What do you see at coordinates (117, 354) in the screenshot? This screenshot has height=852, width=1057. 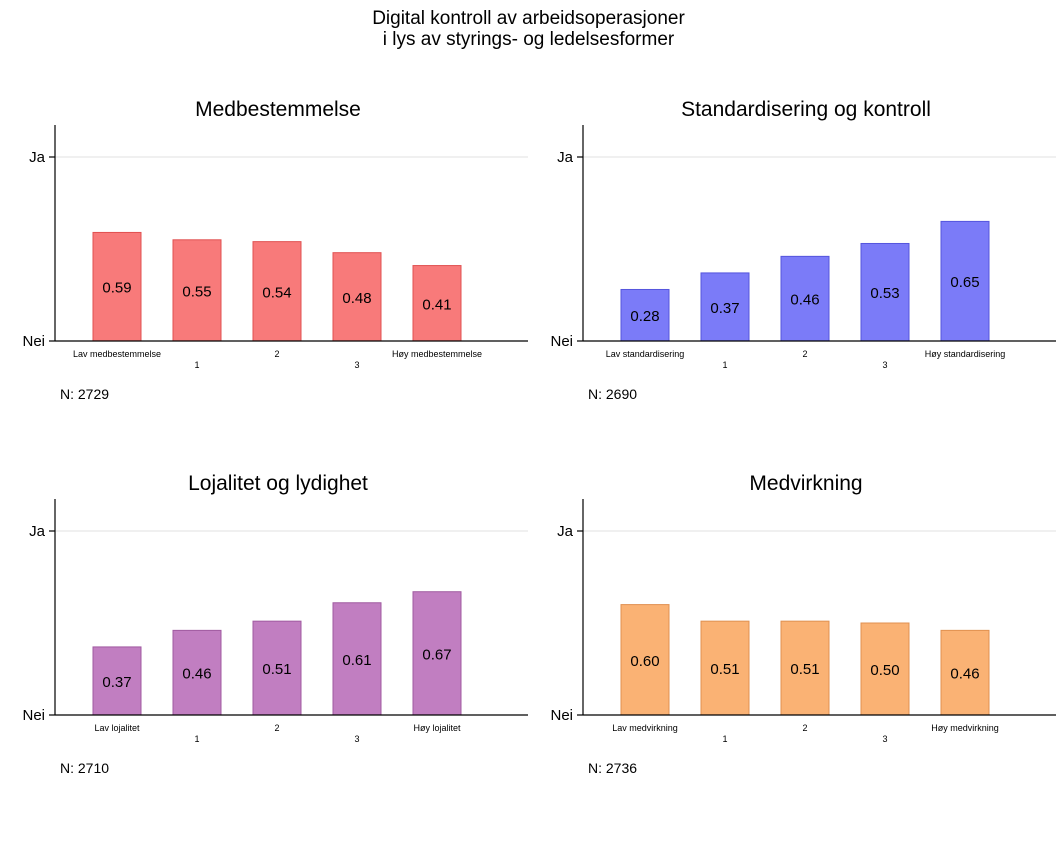 I see `x-tick-label: Lav medbestemmelse` at bounding box center [117, 354].